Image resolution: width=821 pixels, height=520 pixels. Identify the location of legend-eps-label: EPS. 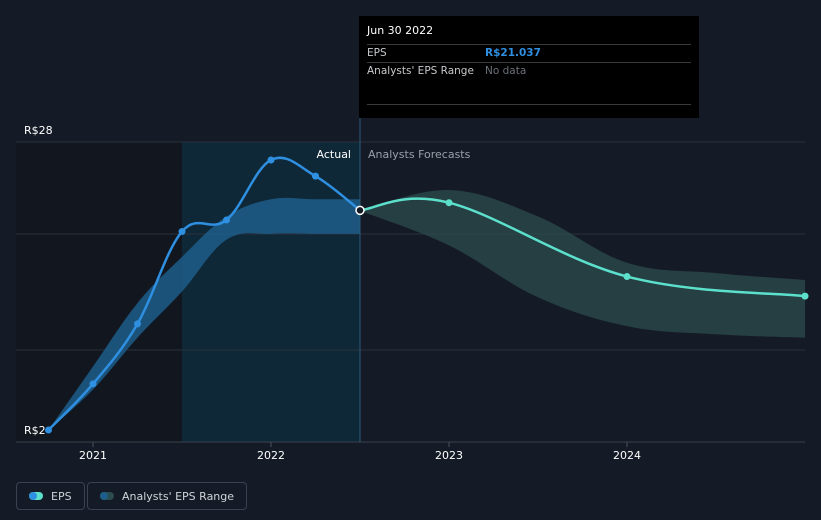
(61, 496).